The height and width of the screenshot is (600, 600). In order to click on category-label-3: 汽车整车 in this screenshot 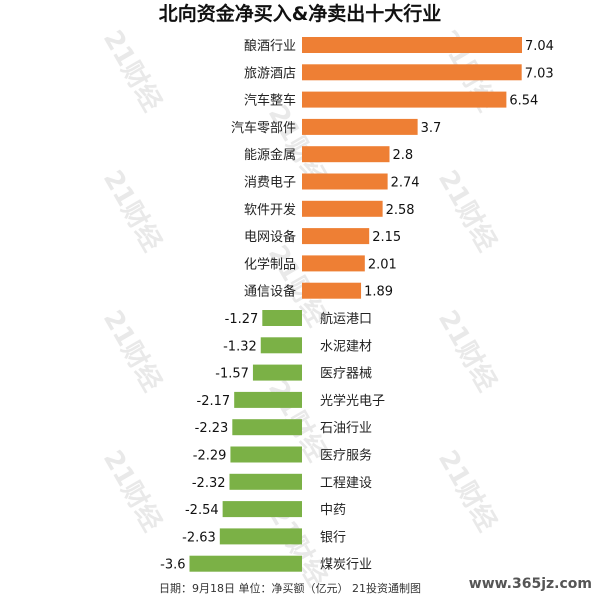, I will do `click(270, 101)`.